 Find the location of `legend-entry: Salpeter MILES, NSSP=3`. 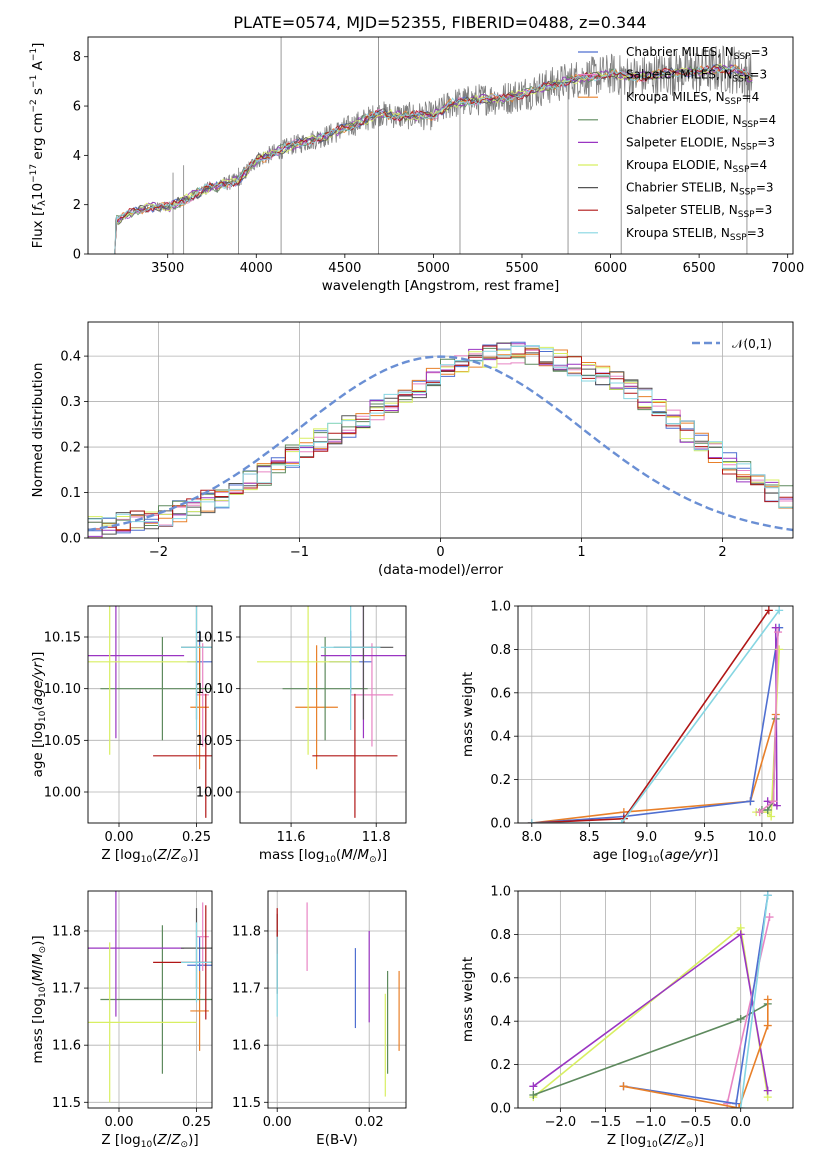

legend-entry: Salpeter MILES, NSSP=3 is located at coordinates (696, 76).